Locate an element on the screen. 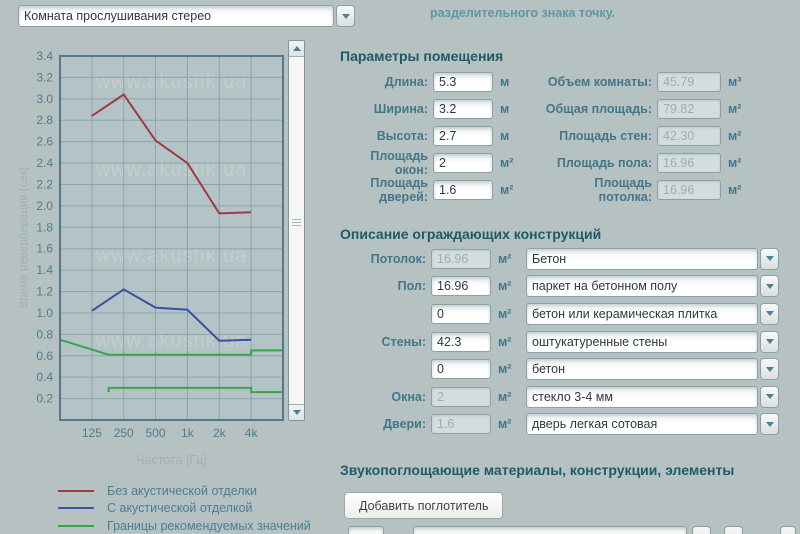  legend-item: С акустической отделкой is located at coordinates (184, 509).